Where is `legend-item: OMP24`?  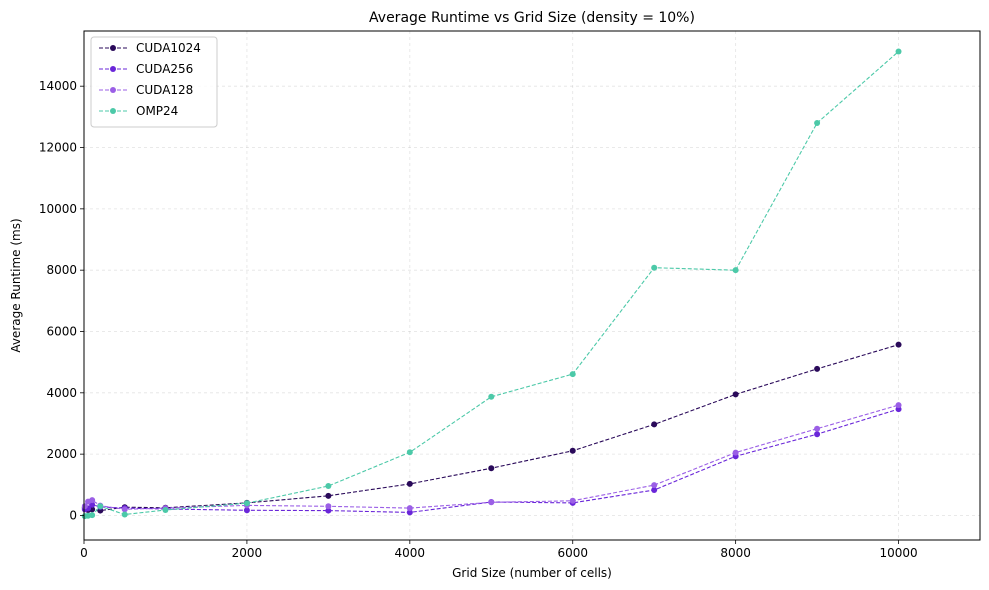 legend-item: OMP24 is located at coordinates (138, 111).